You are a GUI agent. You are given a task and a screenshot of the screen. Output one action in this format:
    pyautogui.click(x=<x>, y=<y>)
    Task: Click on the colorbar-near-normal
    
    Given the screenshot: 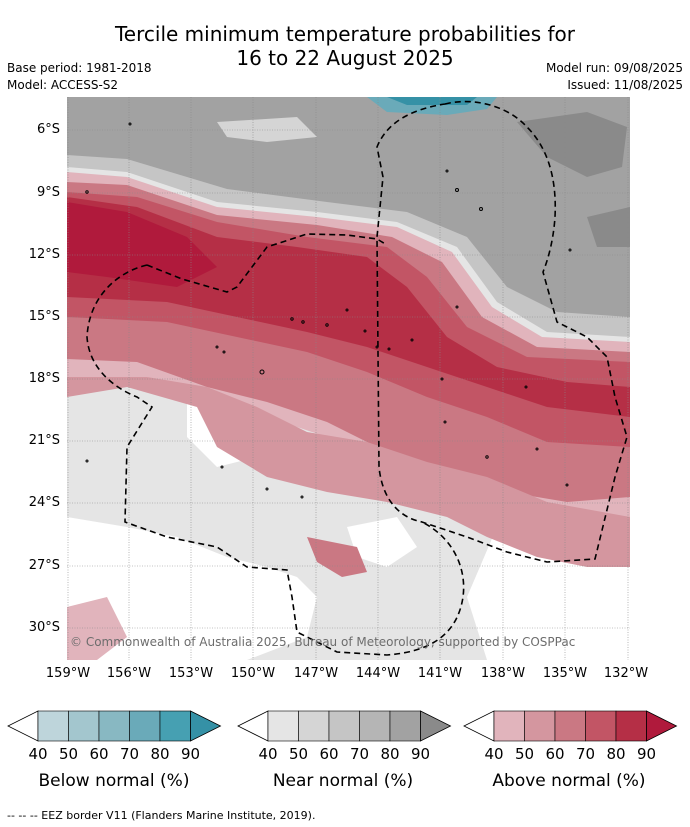 What is the action you would take?
    pyautogui.click(x=344, y=726)
    